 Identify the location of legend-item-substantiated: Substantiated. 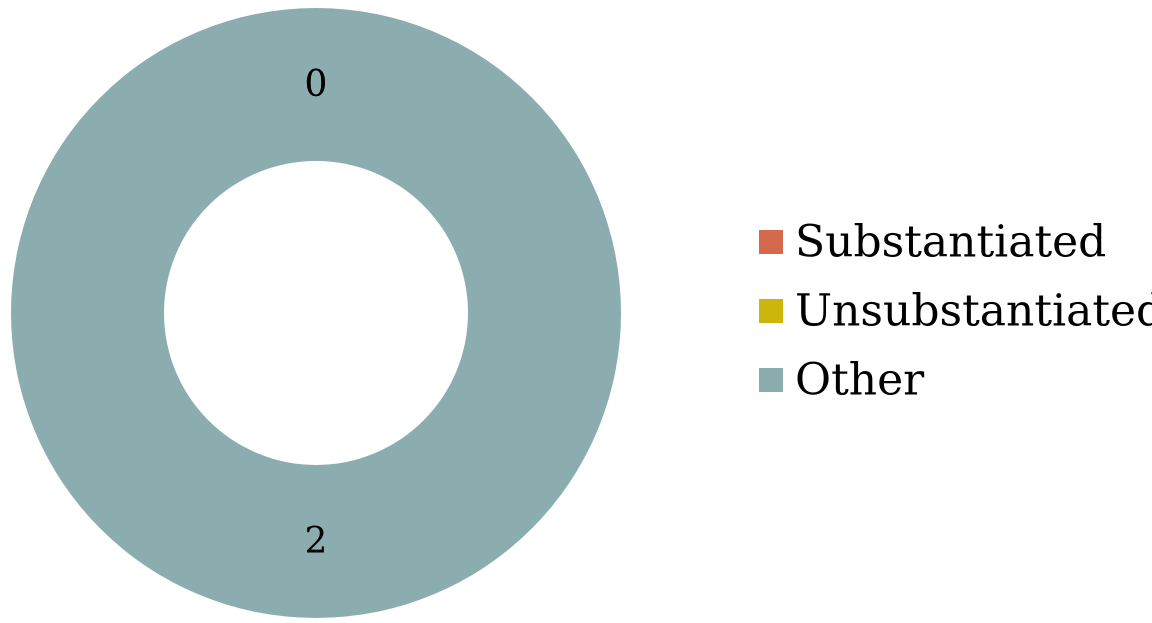
(932, 242).